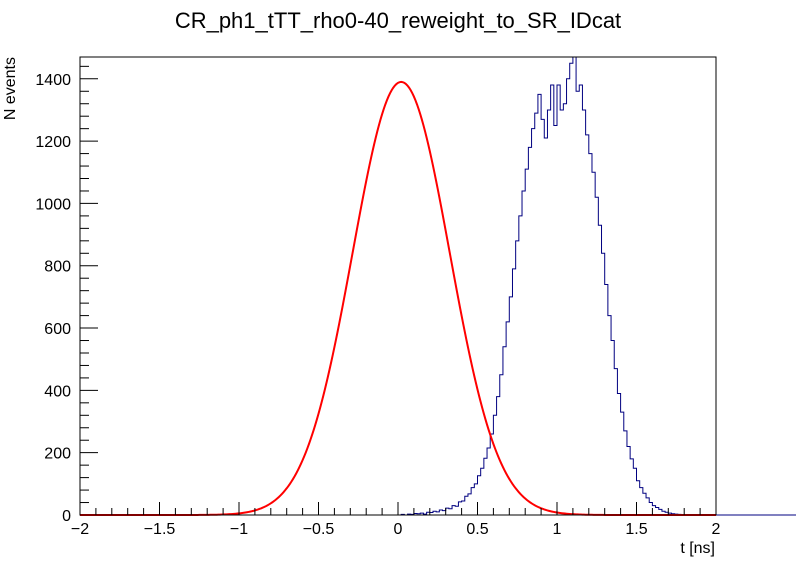  Describe the element at coordinates (57, 391) in the screenshot. I see `y-tick-label: 400` at that location.